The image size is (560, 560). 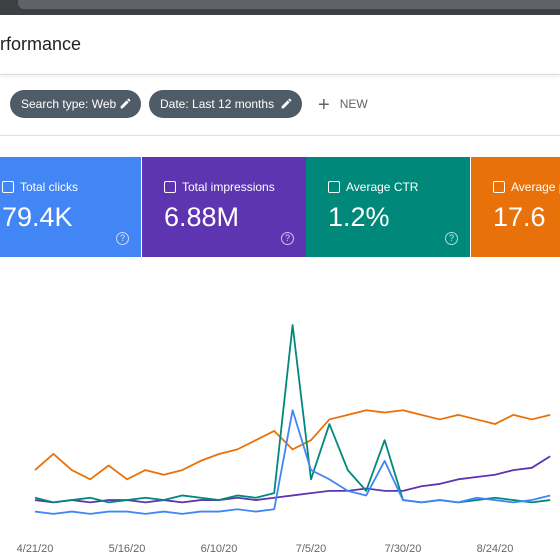 What do you see at coordinates (289, 4) in the screenshot?
I see `search-field` at bounding box center [289, 4].